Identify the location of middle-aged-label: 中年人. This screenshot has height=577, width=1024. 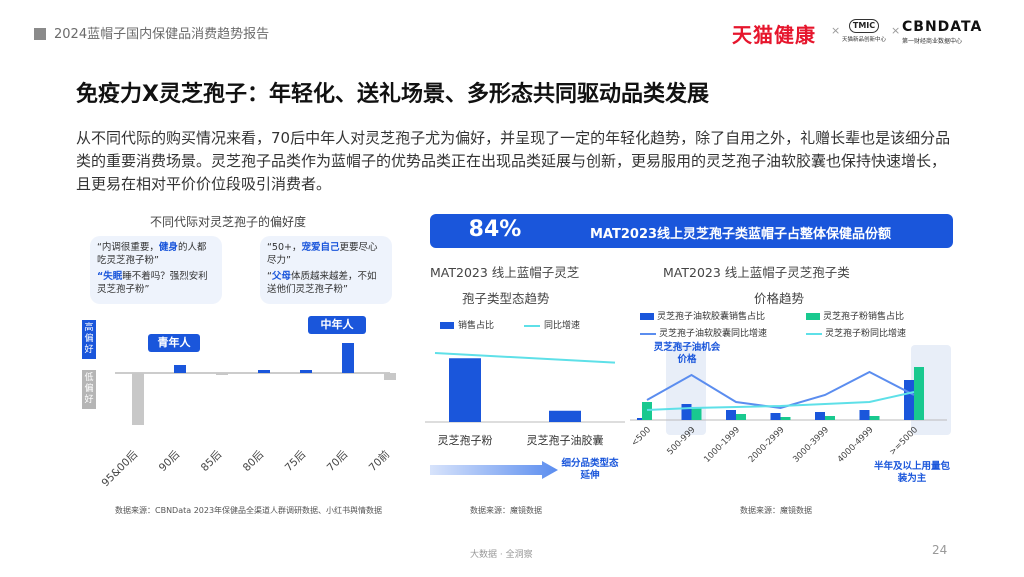
(337, 325).